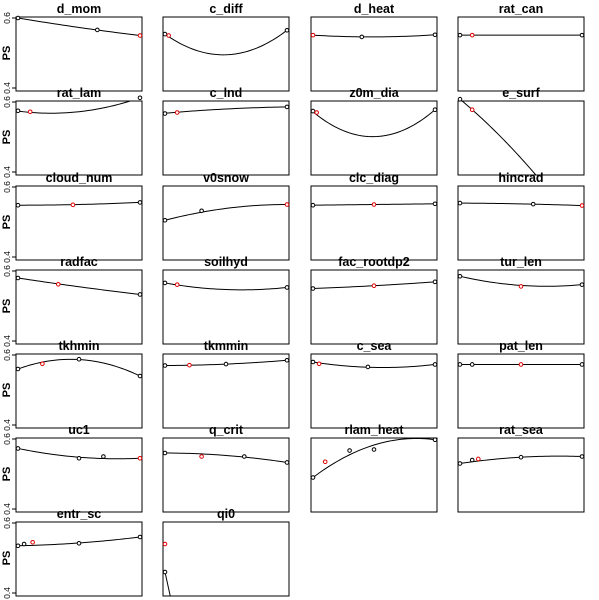  What do you see at coordinates (374, 262) in the screenshot?
I see `panel-title: fac_rootdp2` at bounding box center [374, 262].